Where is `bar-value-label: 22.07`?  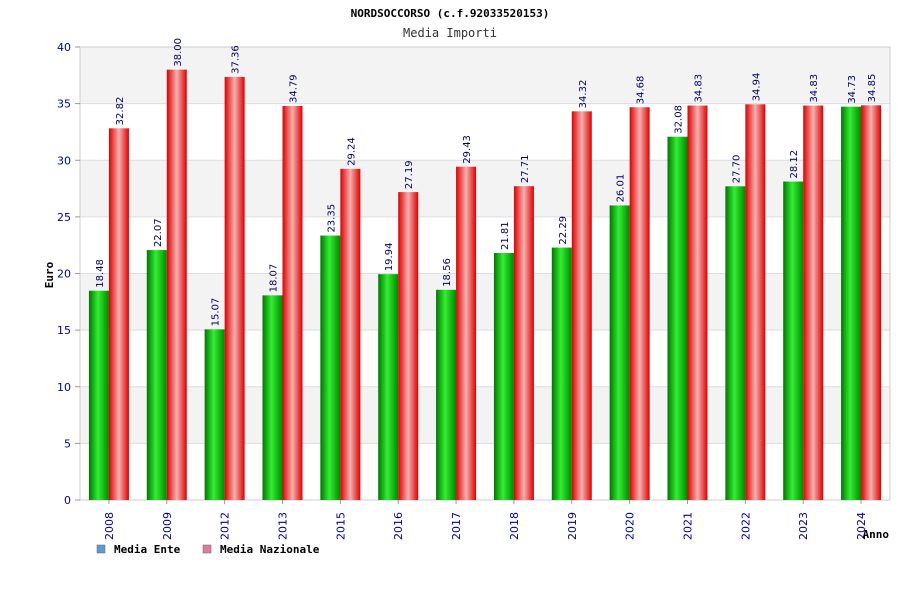 bar-value-label: 22.07 is located at coordinates (158, 232).